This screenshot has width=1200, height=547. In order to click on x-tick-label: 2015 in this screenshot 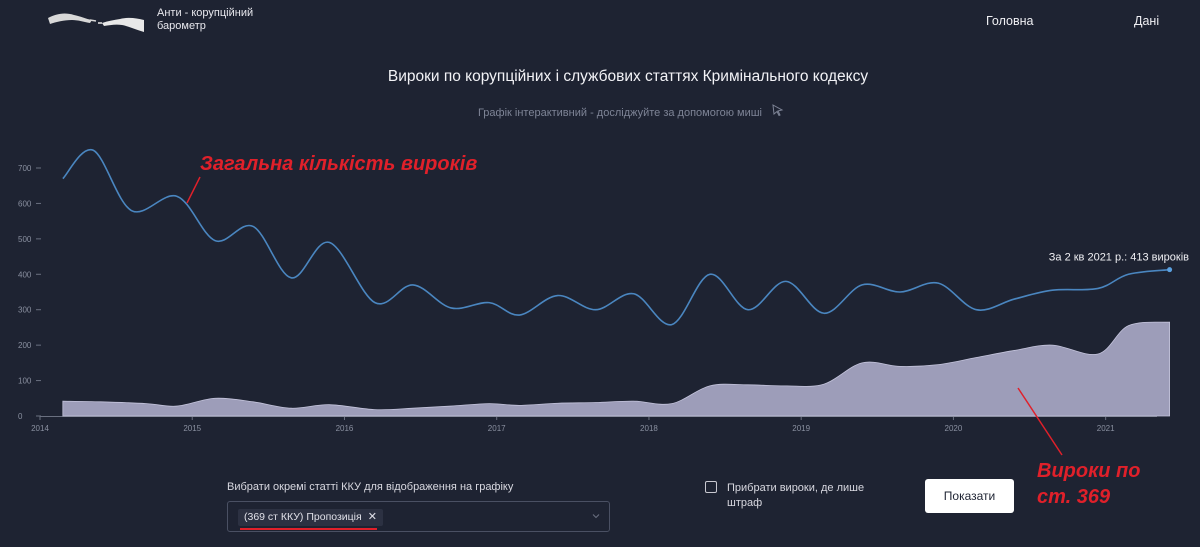, I will do `click(192, 428)`.